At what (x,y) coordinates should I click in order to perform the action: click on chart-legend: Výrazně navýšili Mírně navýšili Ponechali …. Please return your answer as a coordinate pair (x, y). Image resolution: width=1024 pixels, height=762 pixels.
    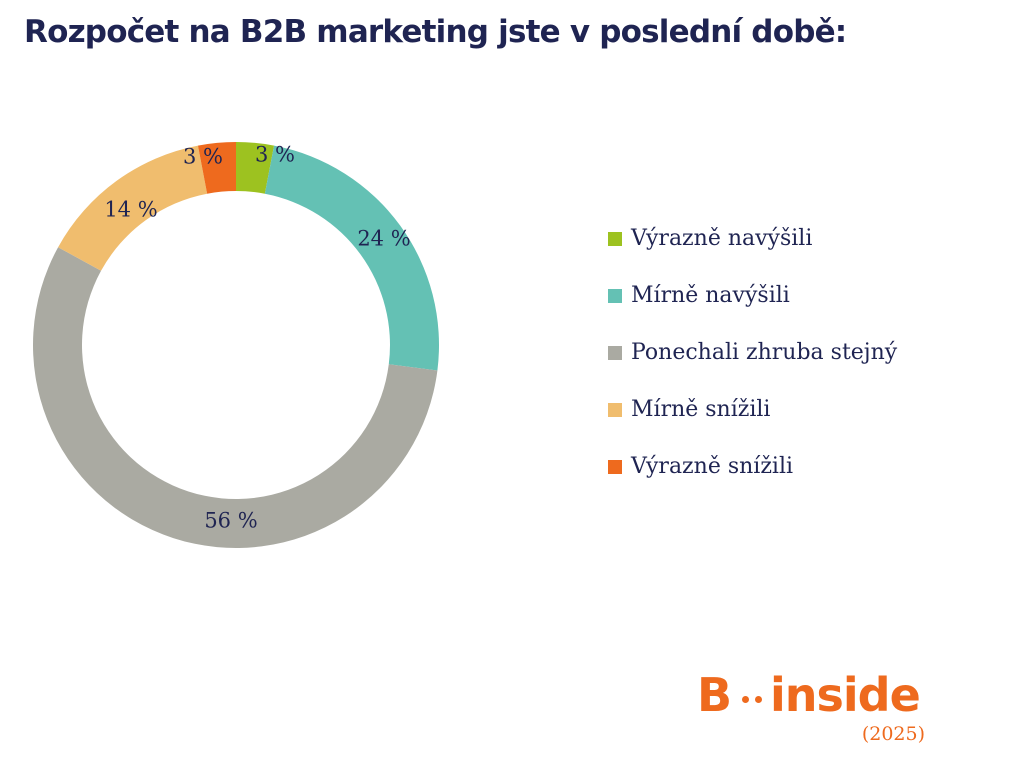
    Looking at the image, I should click on (752, 352).